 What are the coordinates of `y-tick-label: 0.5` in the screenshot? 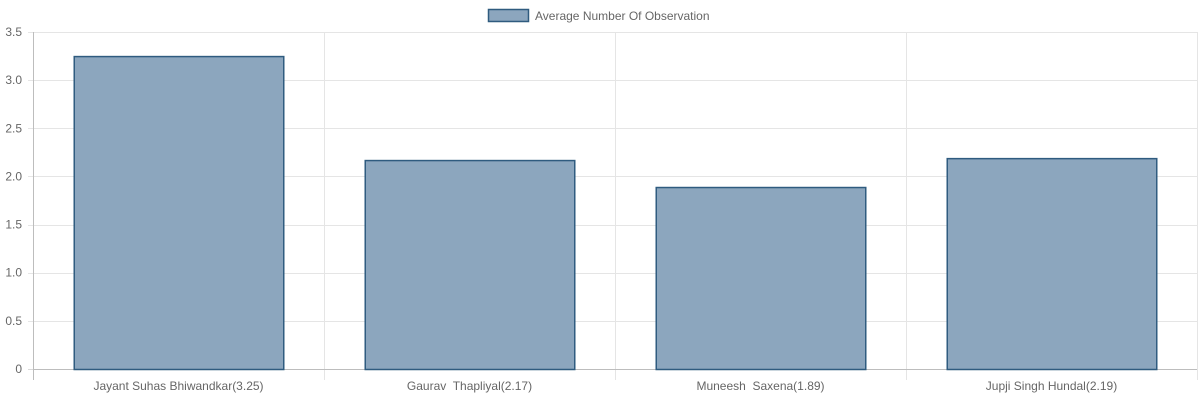 It's located at (13, 321).